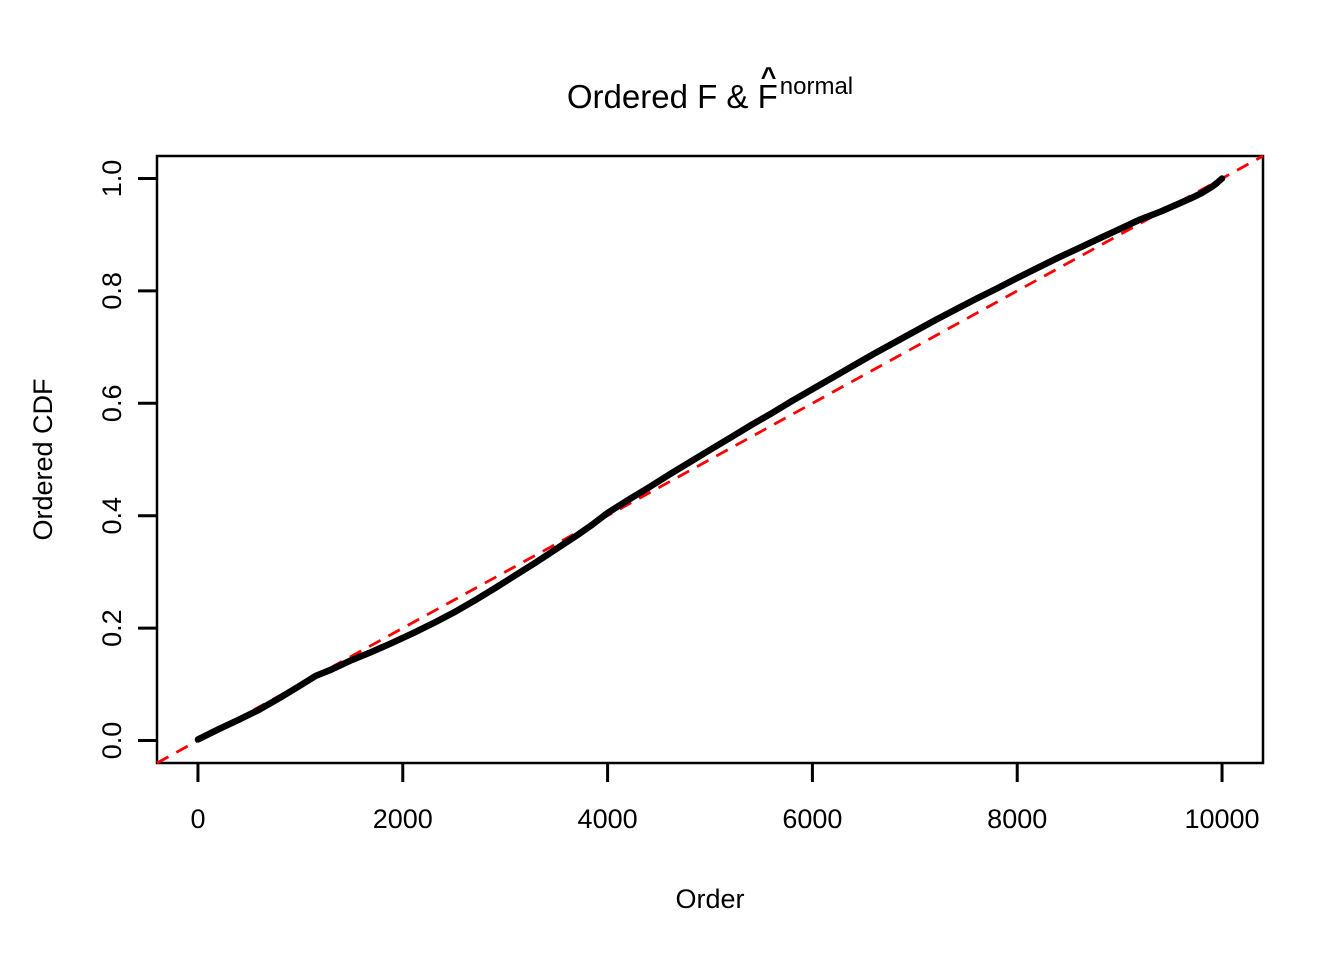  Describe the element at coordinates (197, 819) in the screenshot. I see `x-tick-label: 0` at that location.